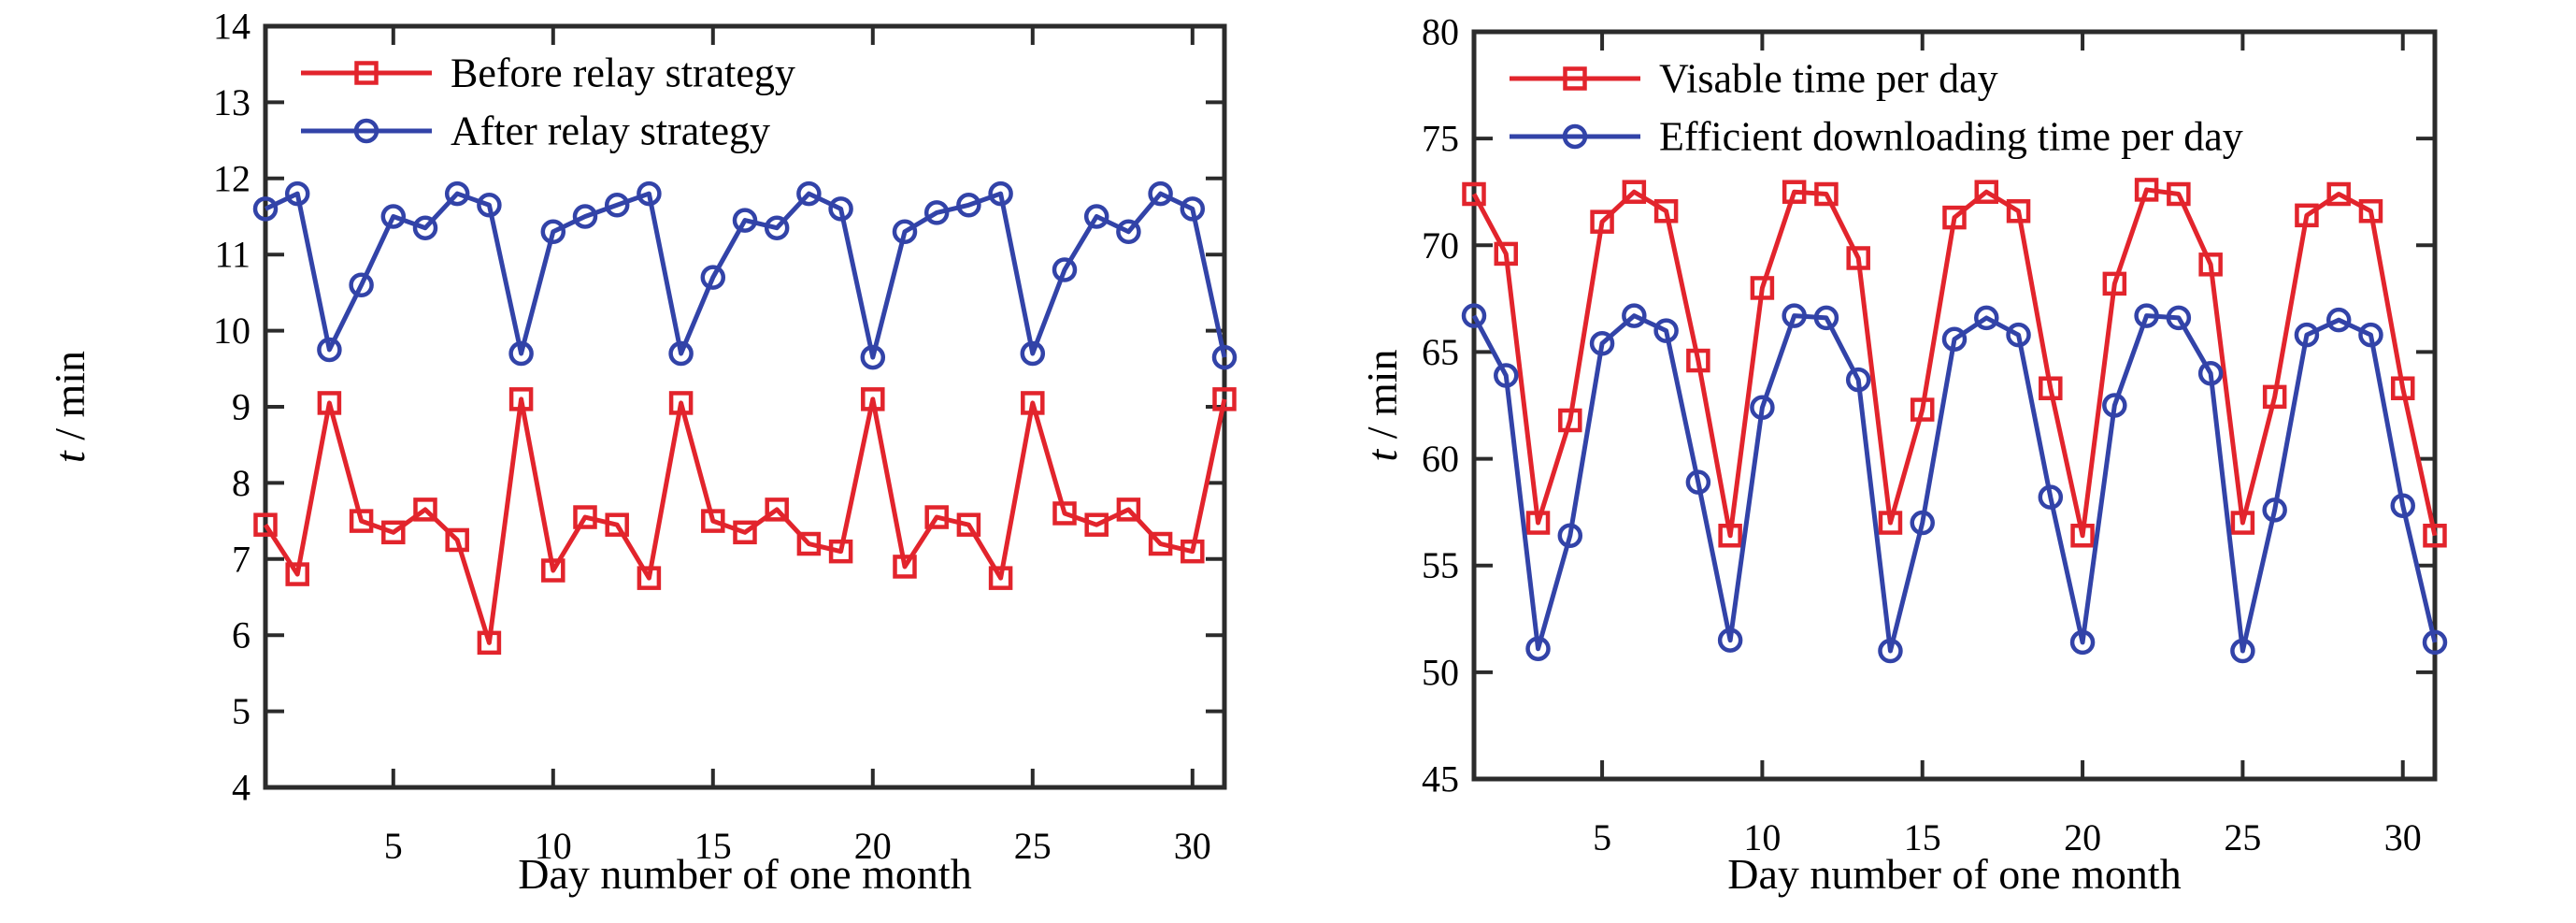  Describe the element at coordinates (69, 407) in the screenshot. I see `y-axis-title: t / min` at that location.